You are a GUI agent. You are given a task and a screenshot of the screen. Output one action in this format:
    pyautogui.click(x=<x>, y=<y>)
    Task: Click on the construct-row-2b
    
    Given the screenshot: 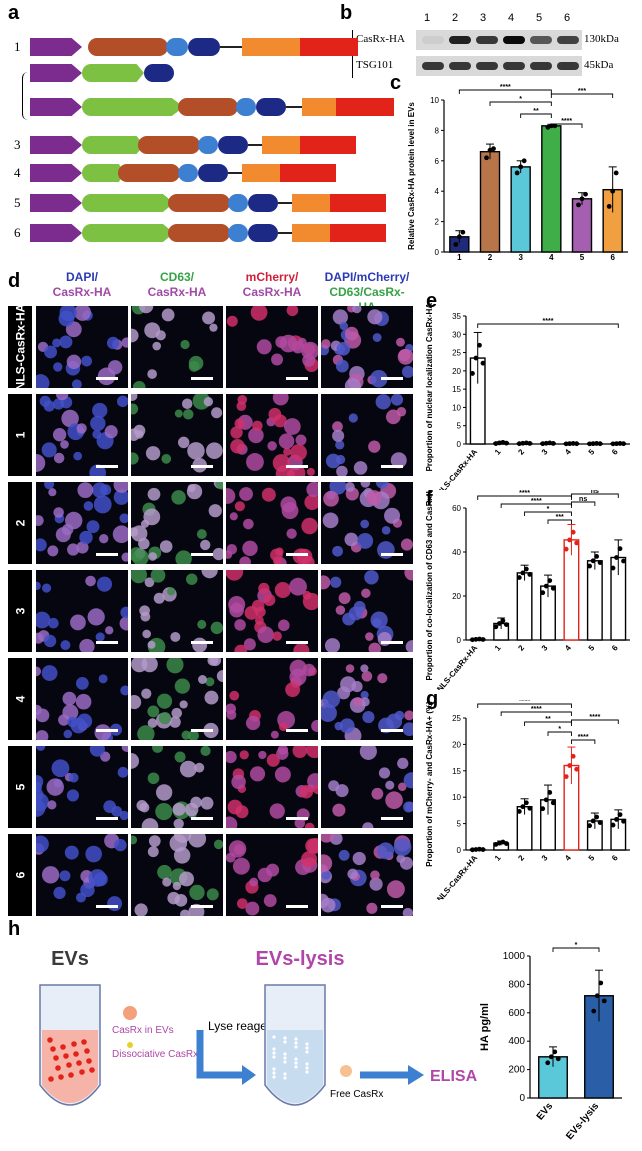 What is the action you would take?
    pyautogui.click(x=210, y=107)
    